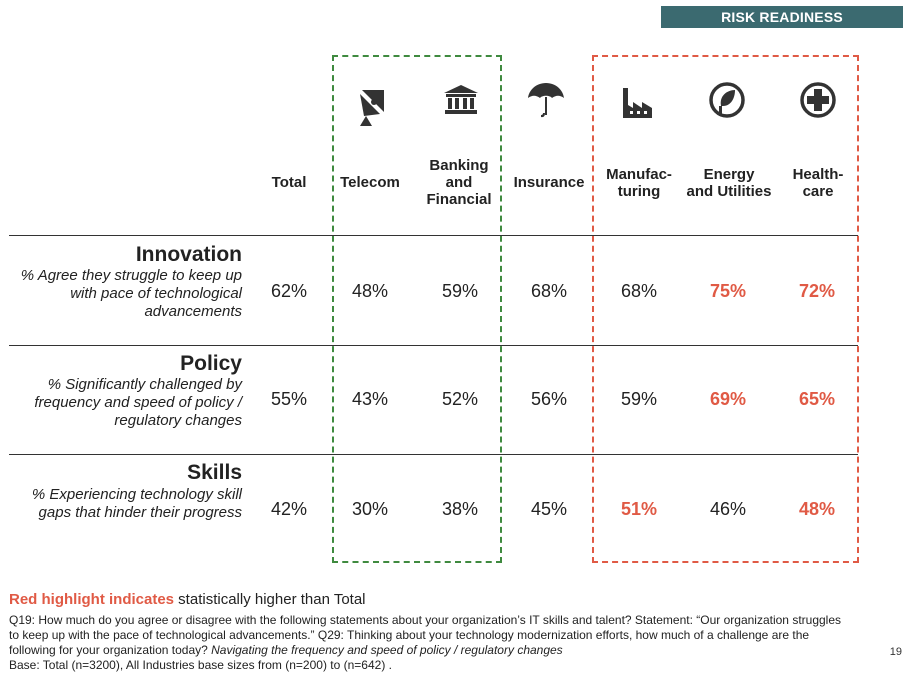  Describe the element at coordinates (370, 509) in the screenshot. I see `value-telecom: 30%` at that location.